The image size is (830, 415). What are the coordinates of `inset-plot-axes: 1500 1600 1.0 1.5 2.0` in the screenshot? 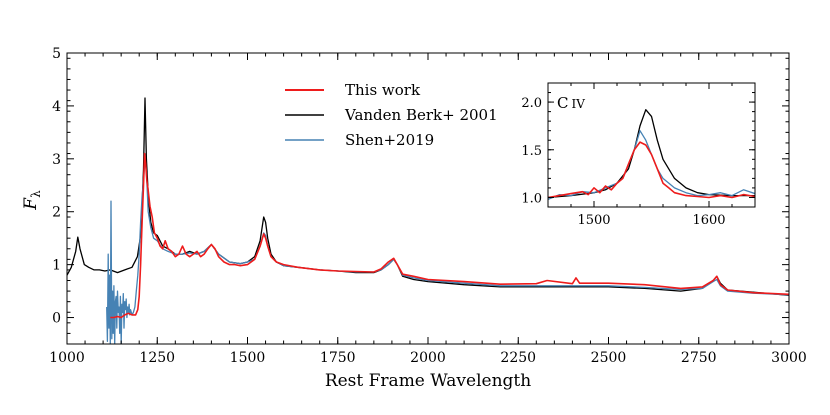 It's located at (638, 155).